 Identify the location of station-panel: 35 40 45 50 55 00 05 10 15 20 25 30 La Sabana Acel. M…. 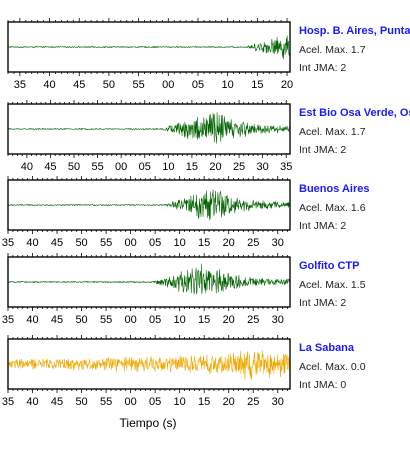
(184, 371).